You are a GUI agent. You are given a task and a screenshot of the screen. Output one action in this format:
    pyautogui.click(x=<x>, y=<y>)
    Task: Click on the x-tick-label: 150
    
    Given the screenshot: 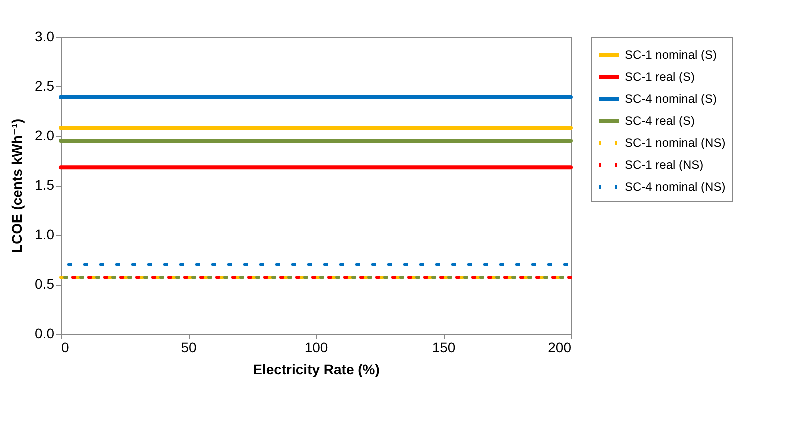 What is the action you would take?
    pyautogui.click(x=444, y=348)
    